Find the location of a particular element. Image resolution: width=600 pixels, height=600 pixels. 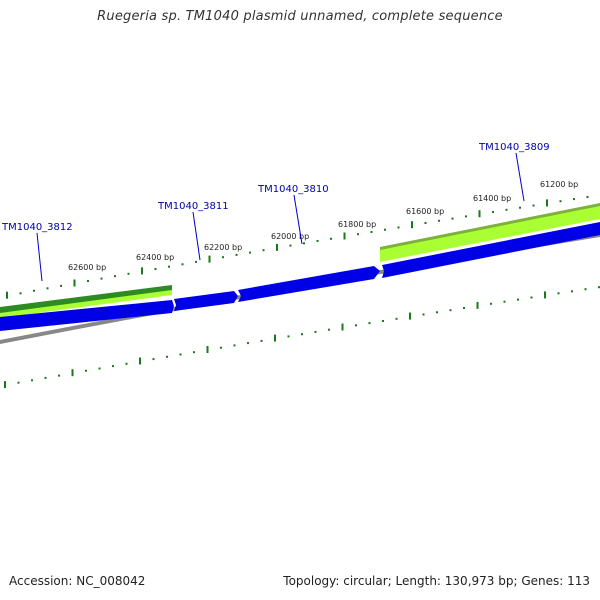

feature-arc-left-dark is located at coordinates (86, 299).